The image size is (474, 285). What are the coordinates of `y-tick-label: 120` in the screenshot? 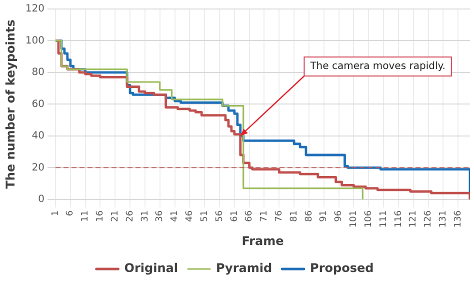 It's located at (34, 9).